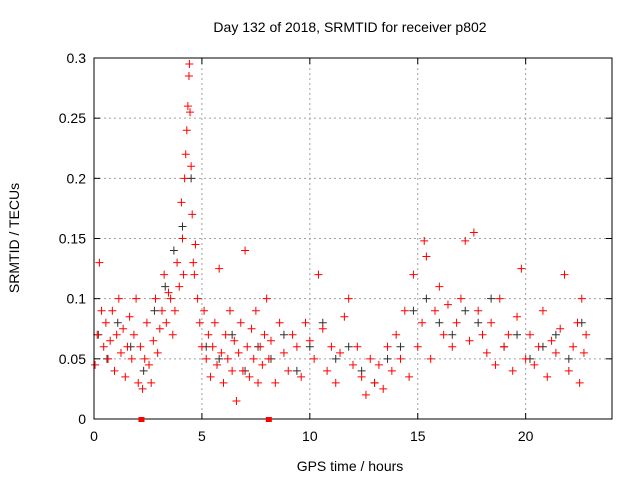 The height and width of the screenshot is (480, 640). What do you see at coordinates (77, 58) in the screenshot?
I see `y-tick-label: 0.3` at bounding box center [77, 58].